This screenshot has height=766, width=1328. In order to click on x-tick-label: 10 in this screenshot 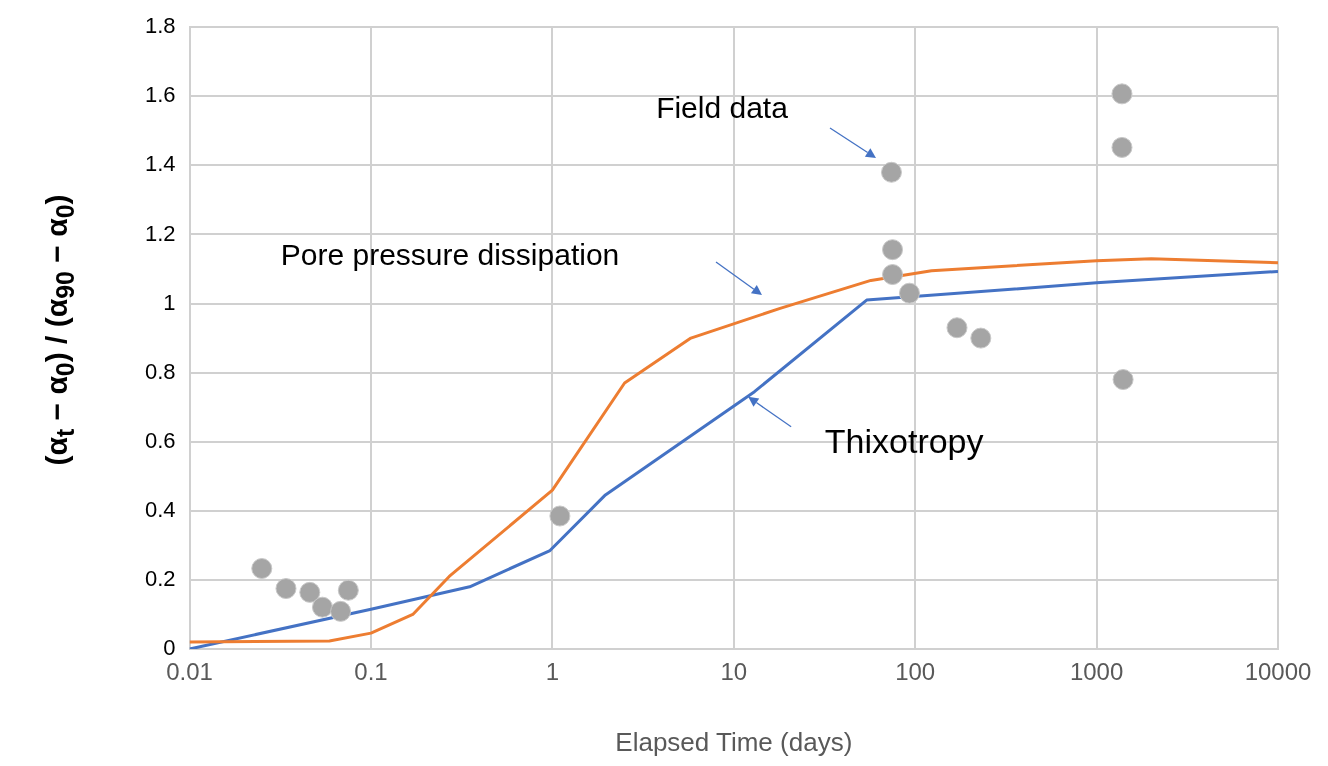, I will do `click(734, 672)`.